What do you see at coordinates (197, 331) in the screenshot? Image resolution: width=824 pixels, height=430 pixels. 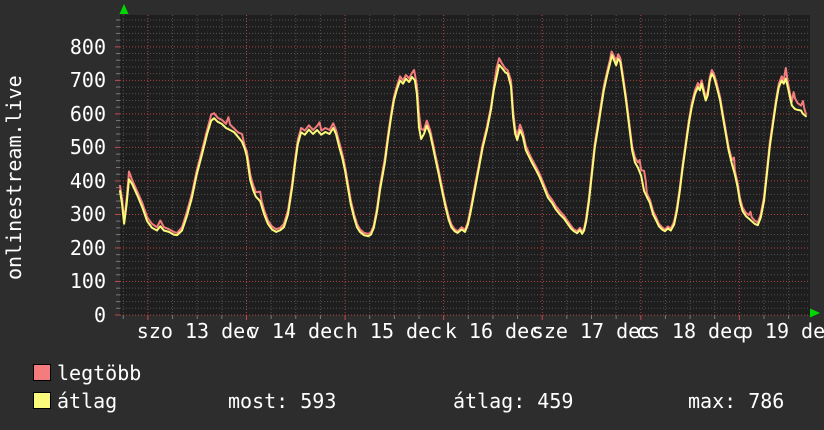 I see `x-axis-label: szo 13 dec` at bounding box center [197, 331].